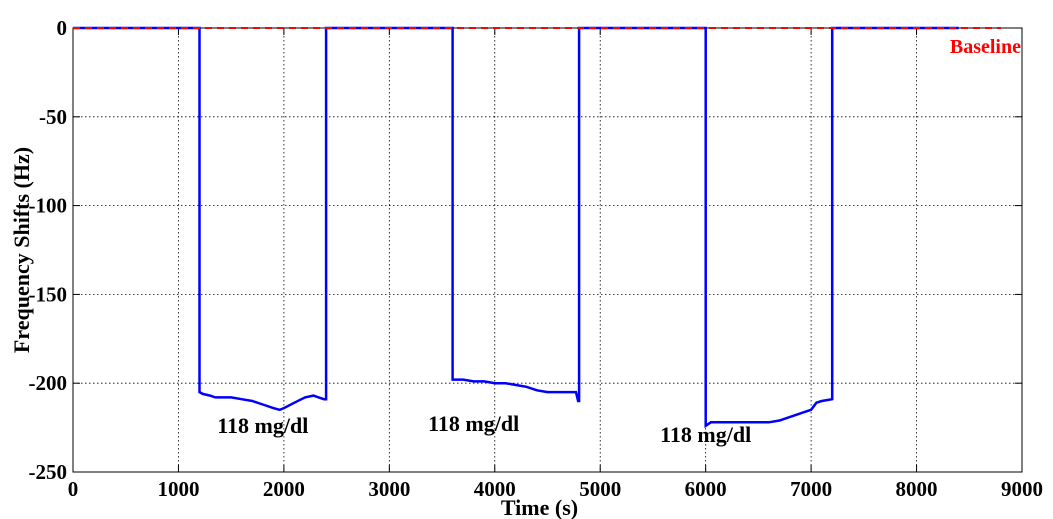 This screenshot has width=1053, height=519. I want to click on x-tick-label: 2000, so click(284, 489).